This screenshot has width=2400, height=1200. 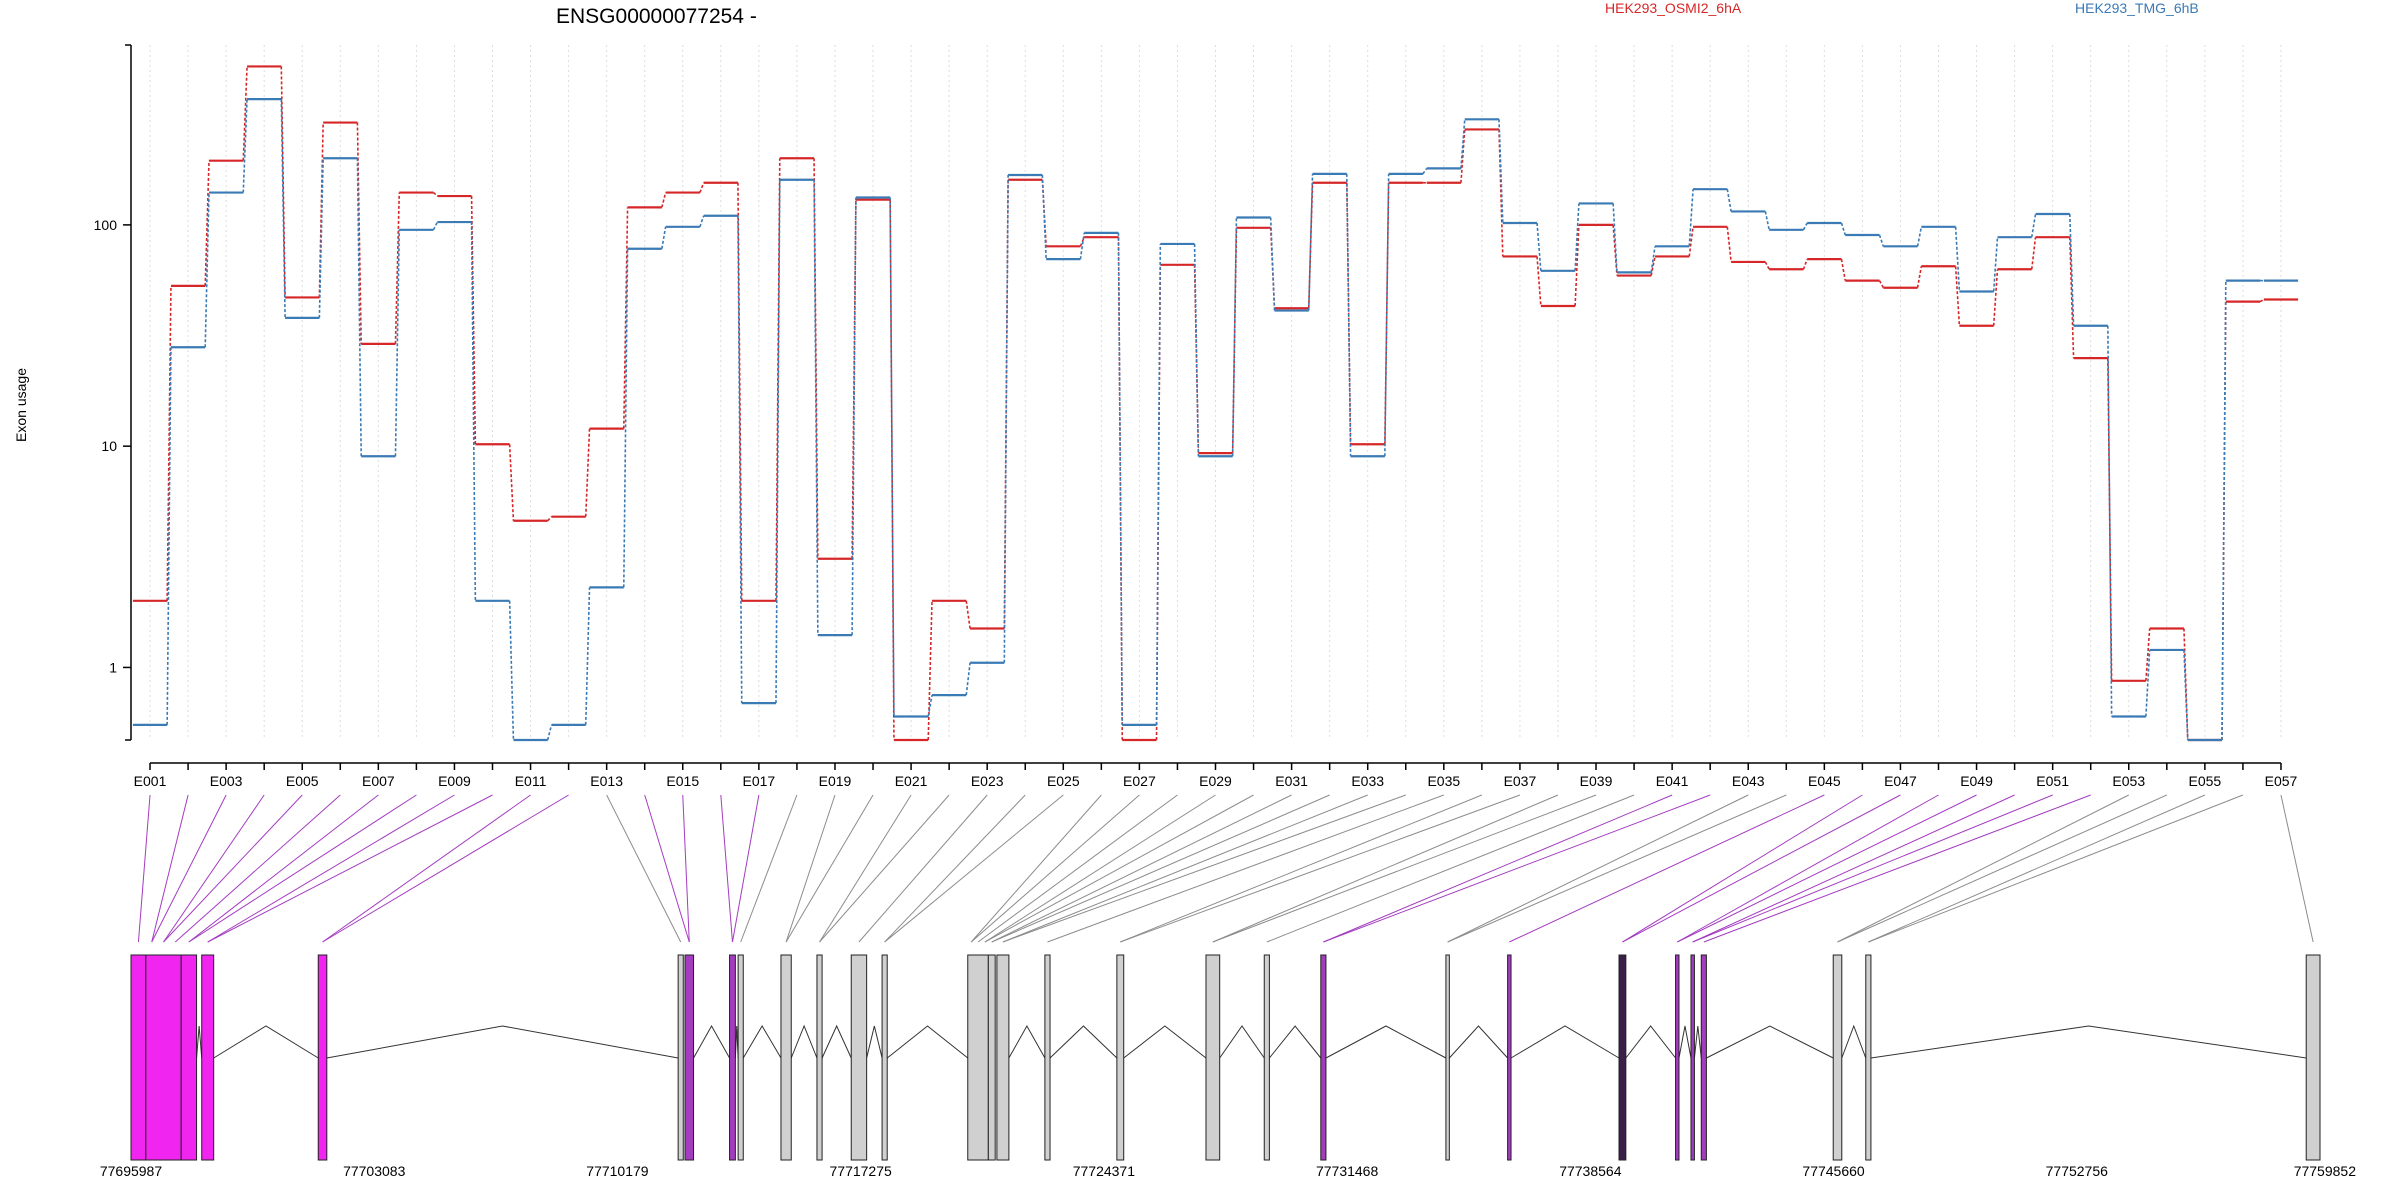 What do you see at coordinates (682, 781) in the screenshot?
I see `exon-label: E015` at bounding box center [682, 781].